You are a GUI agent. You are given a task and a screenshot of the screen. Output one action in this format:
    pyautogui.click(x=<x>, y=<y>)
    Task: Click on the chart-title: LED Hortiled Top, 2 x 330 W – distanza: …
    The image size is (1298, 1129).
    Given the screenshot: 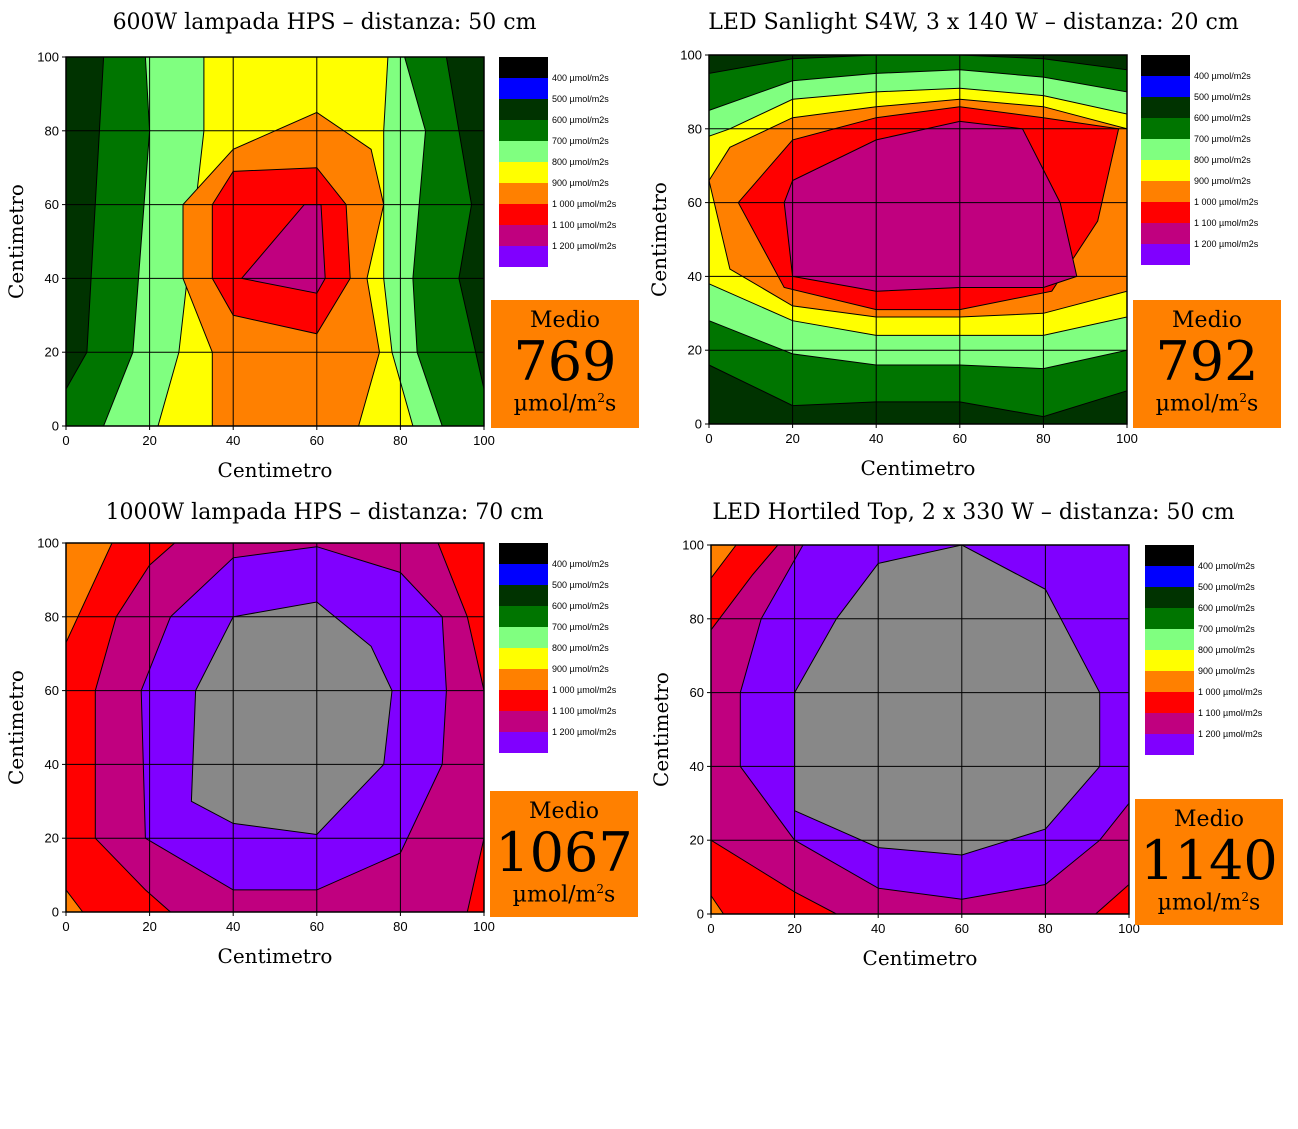 What is the action you would take?
    pyautogui.click(x=973, y=512)
    